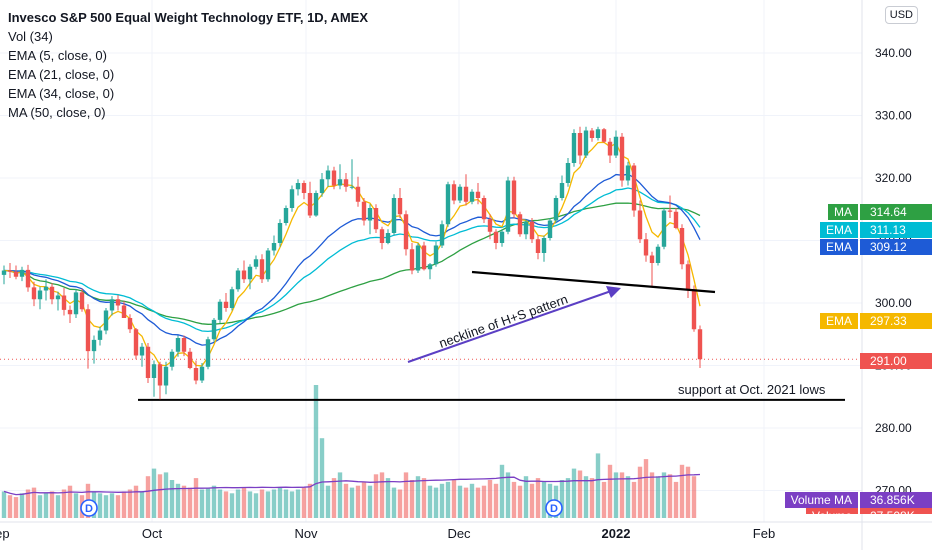 This screenshot has height=550, width=932. I want to click on volume-tag: Volume27.508K, so click(868, 511).